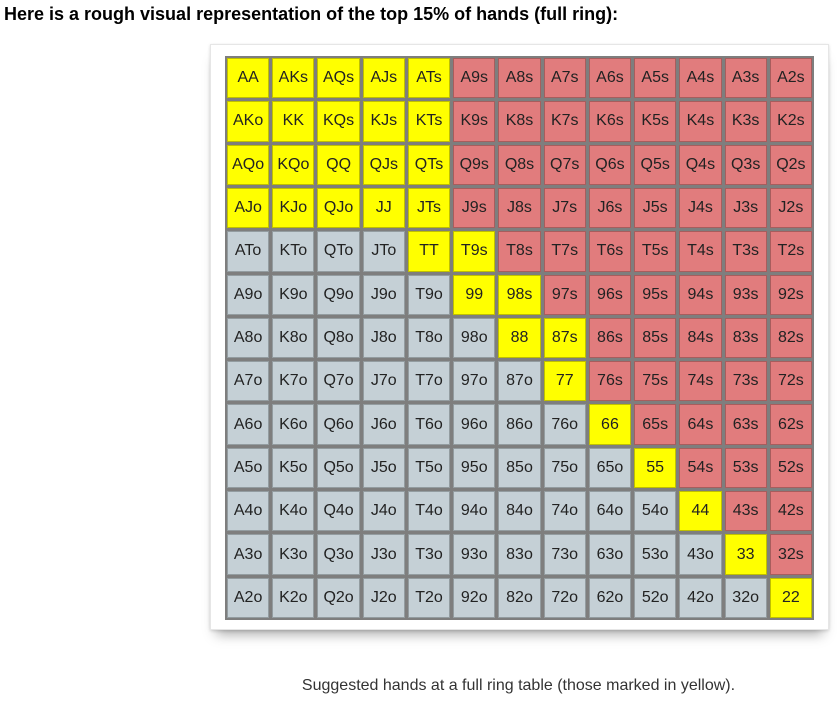  Describe the element at coordinates (700, 294) in the screenshot. I see `hand-cell: 94s` at that location.